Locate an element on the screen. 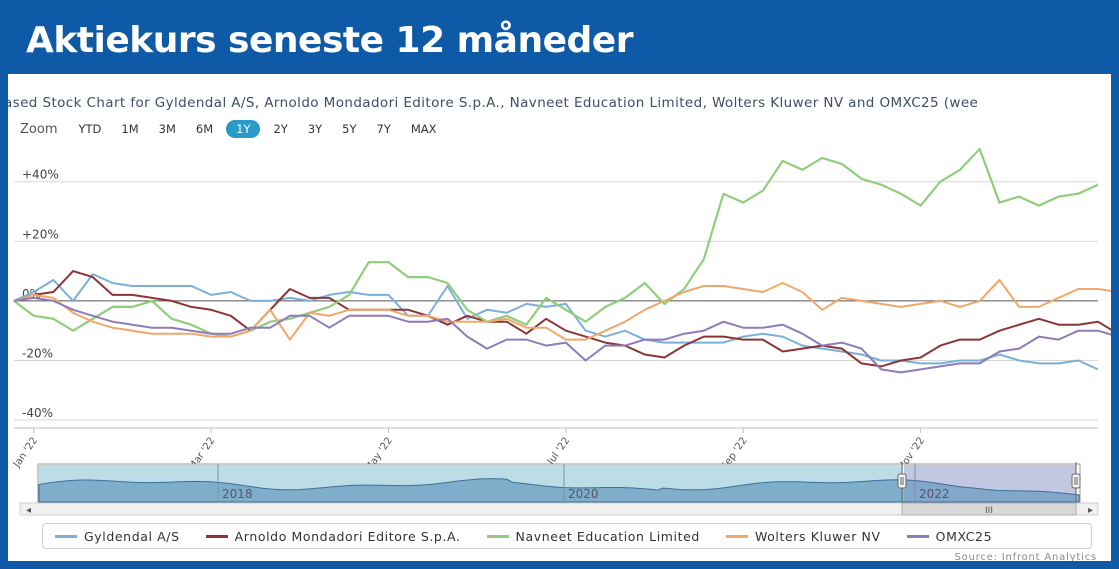  legend-item-wolters: Wolters Kluwer NV is located at coordinates (803, 536).